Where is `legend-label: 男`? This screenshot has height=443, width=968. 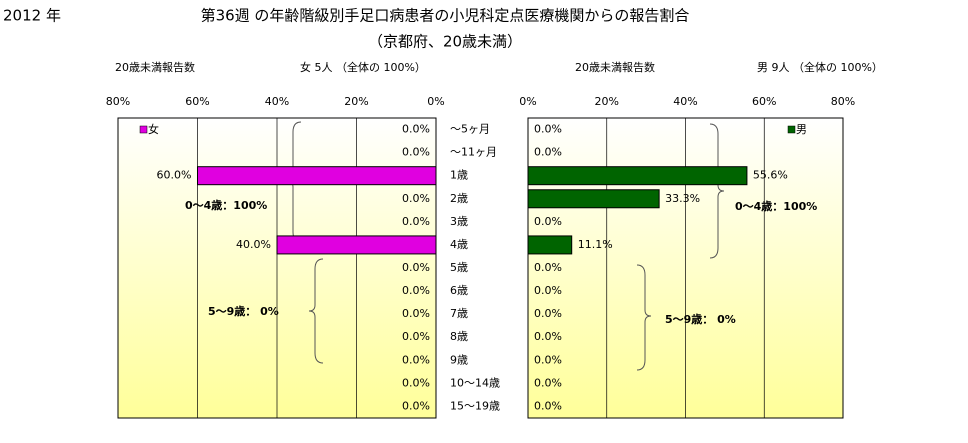
legend-label: 男 is located at coordinates (801, 129).